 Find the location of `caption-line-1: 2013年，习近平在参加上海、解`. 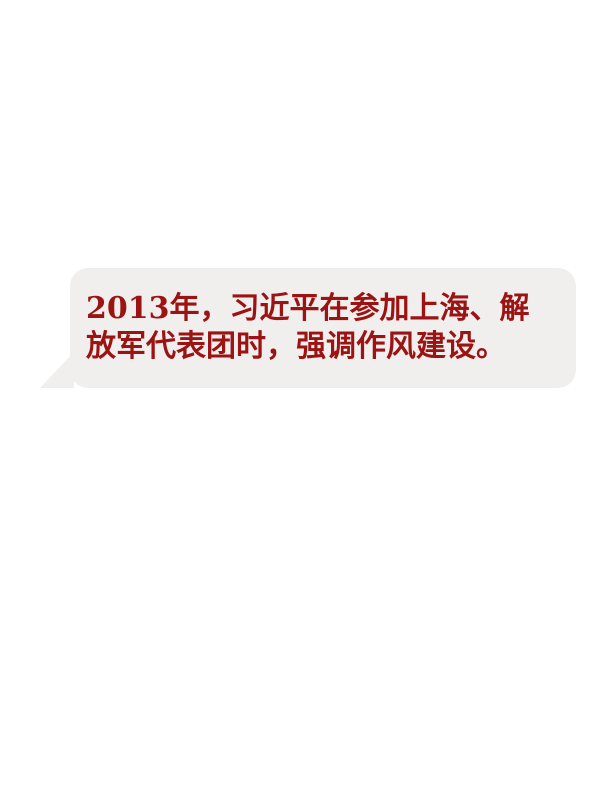

caption-line-1: 2013年，习近平在参加上海、解 is located at coordinates (308, 308).